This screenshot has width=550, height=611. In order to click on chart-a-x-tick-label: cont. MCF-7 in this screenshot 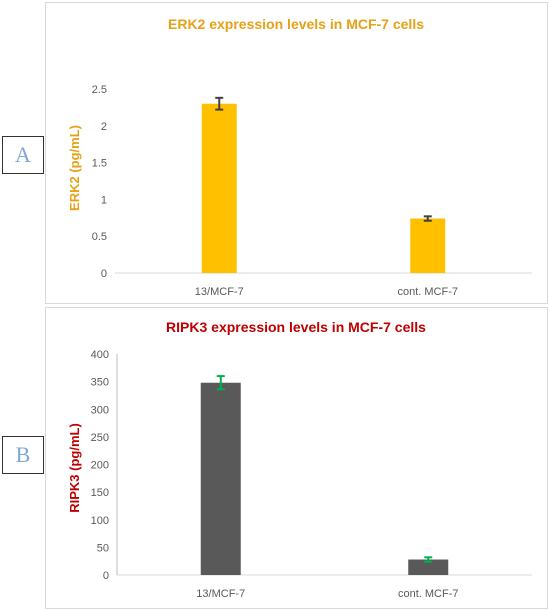, I will do `click(427, 292)`.